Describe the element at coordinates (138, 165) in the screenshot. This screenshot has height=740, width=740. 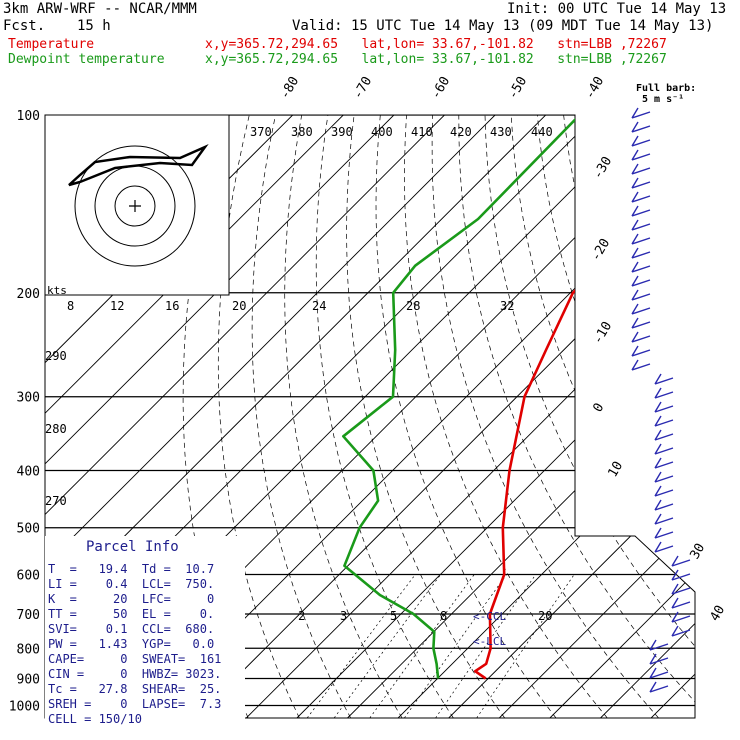
I see `hodograph-trace` at that location.